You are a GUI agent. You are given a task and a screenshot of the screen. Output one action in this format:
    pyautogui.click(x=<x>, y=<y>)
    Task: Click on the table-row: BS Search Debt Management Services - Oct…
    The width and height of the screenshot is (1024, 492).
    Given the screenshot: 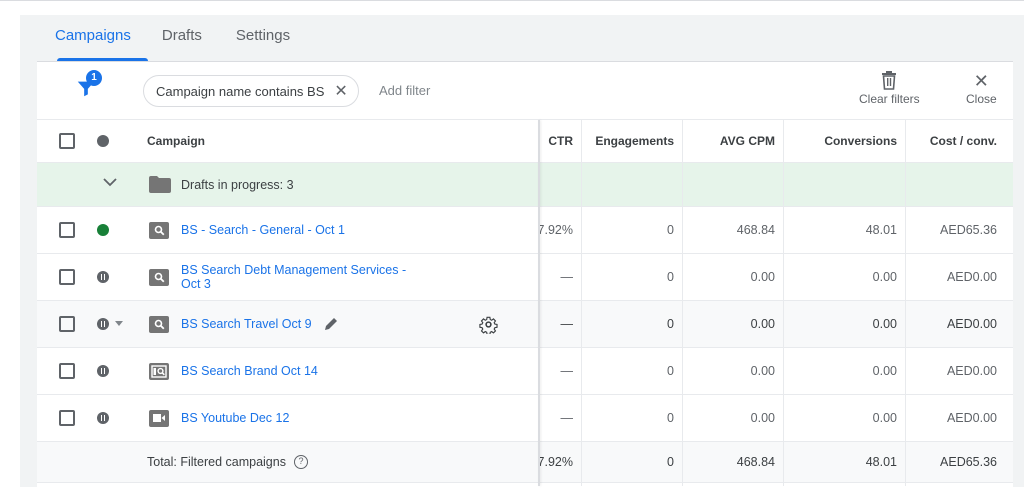 What is the action you would take?
    pyautogui.click(x=525, y=277)
    